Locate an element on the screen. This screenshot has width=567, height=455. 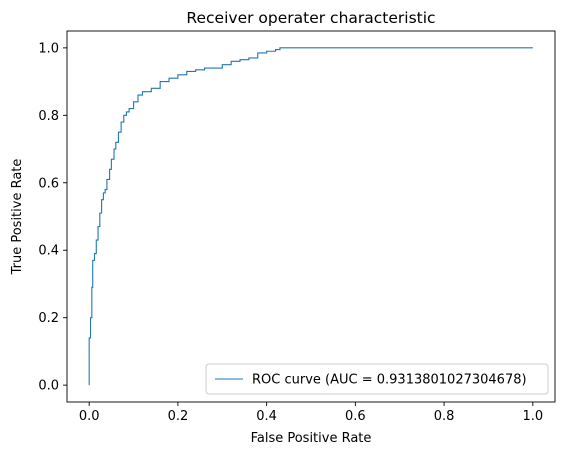
y-axis-ticks: 0.0 0.2 0.4 0.6 0.8 1.0 is located at coordinates (52, 217).